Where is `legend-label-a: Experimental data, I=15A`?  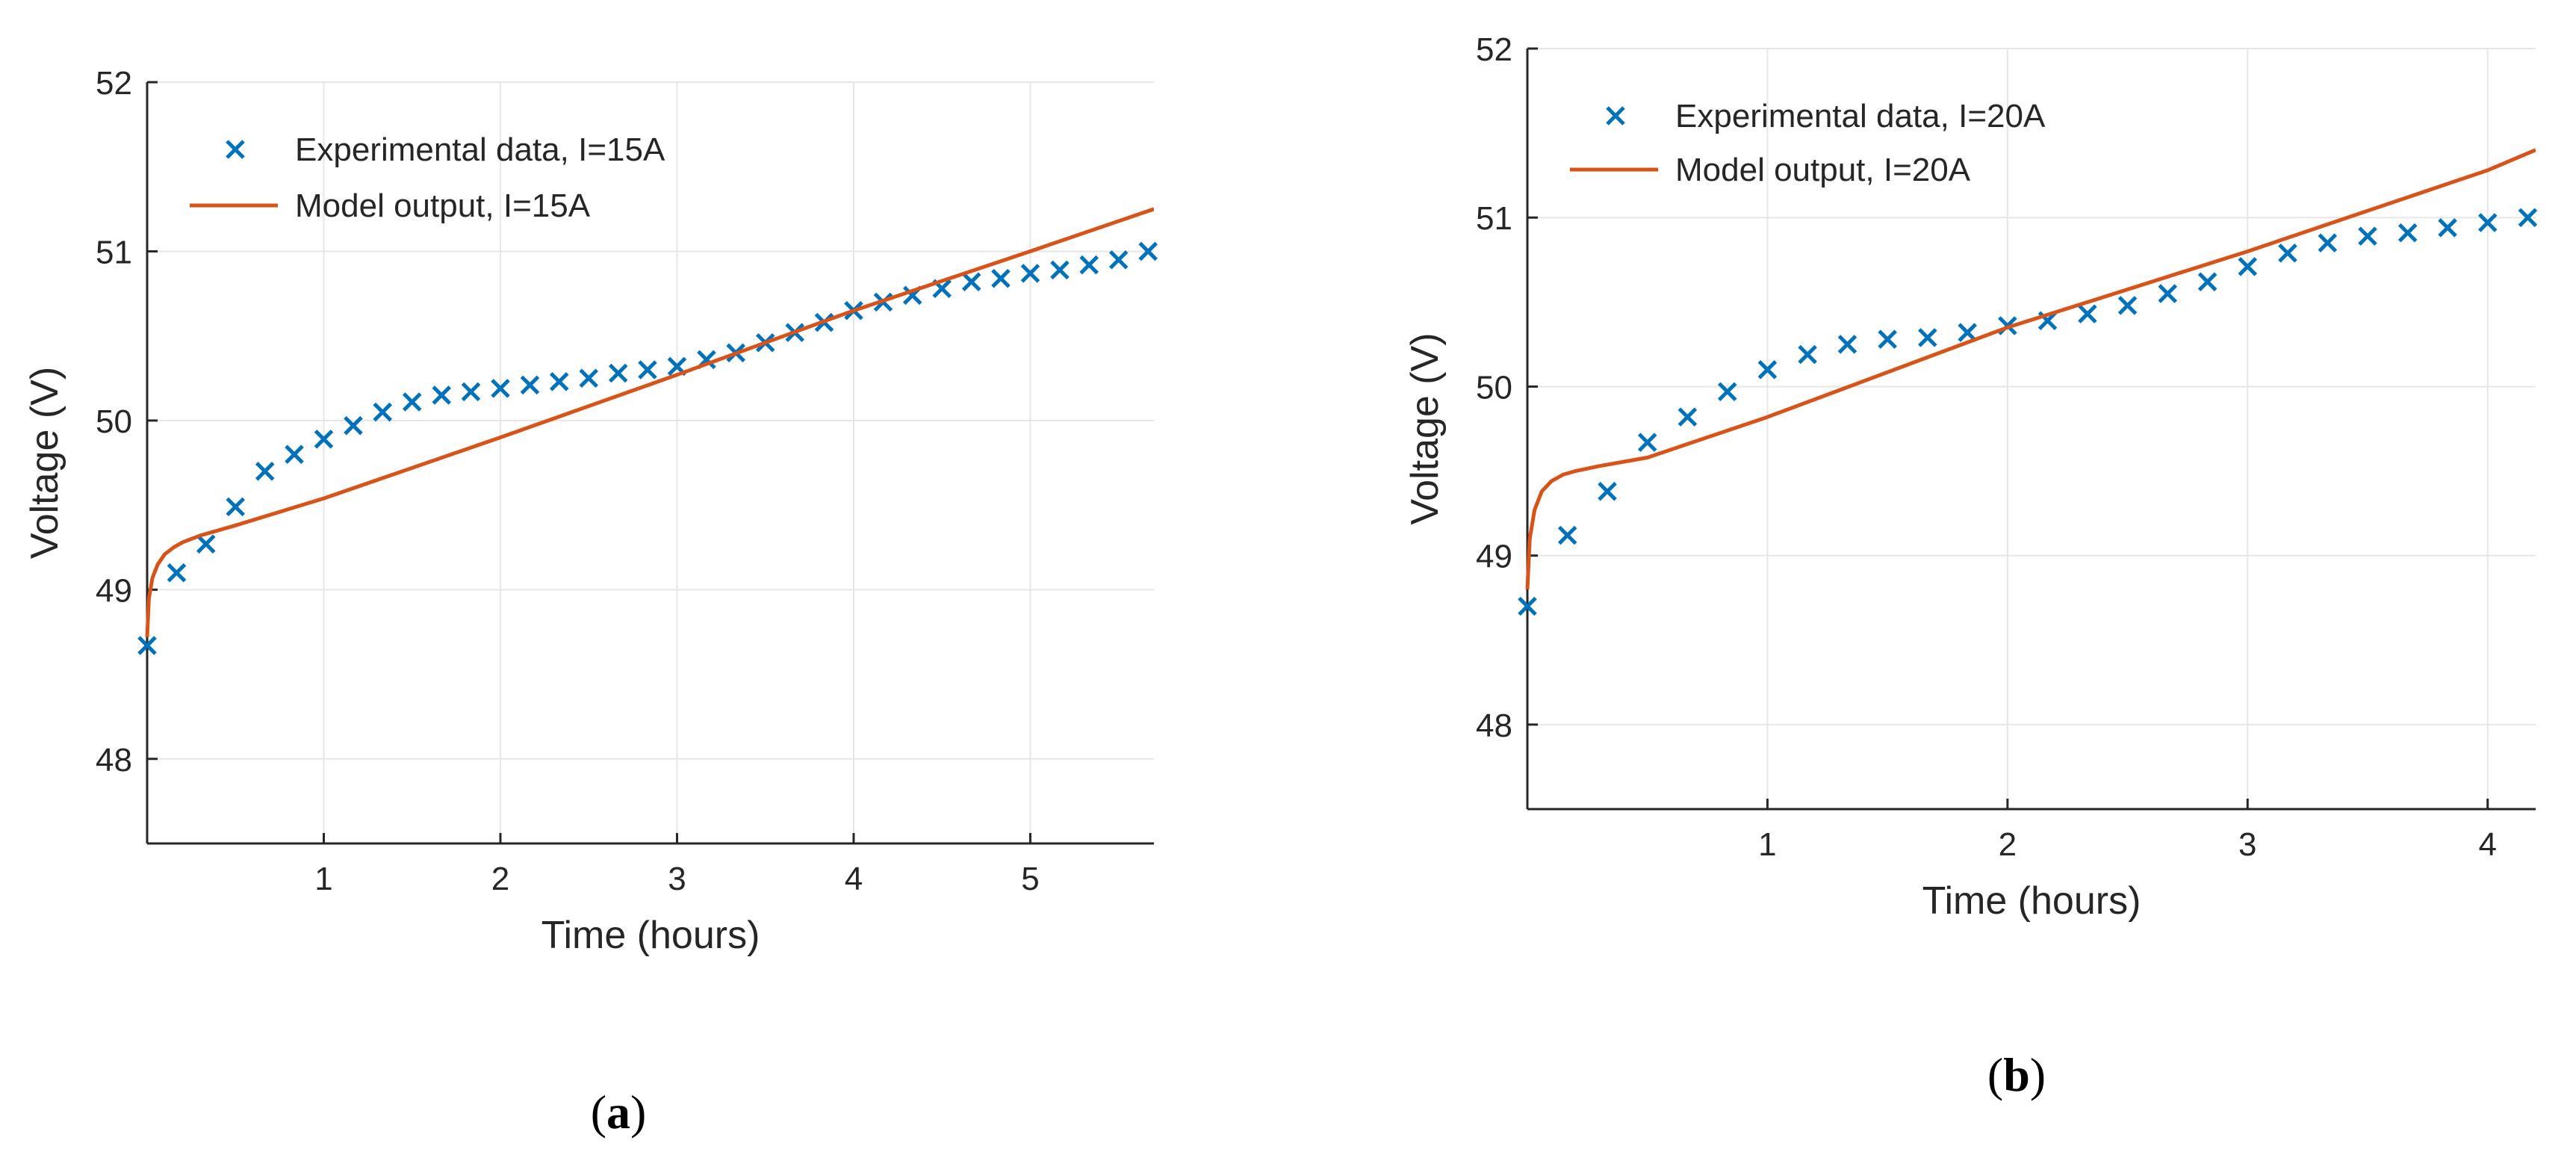
legend-label-a: Experimental data, I=15A is located at coordinates (480, 149).